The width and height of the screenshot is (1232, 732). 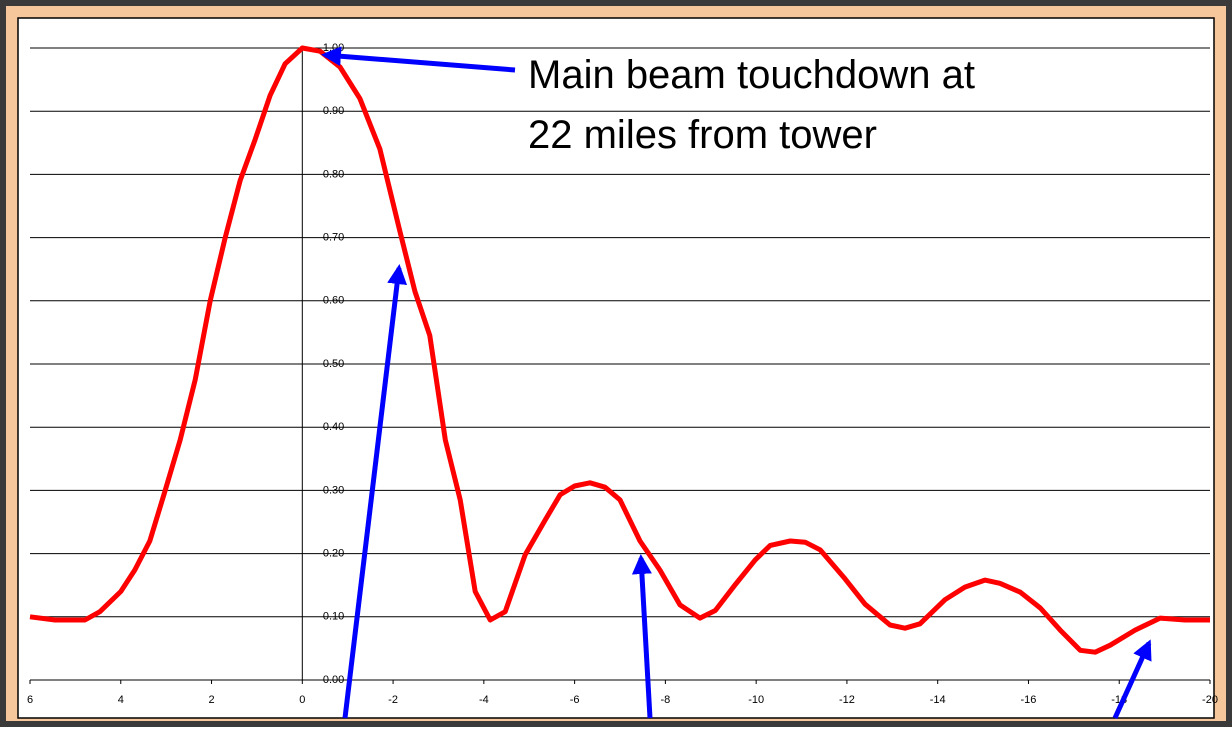 What do you see at coordinates (393, 700) in the screenshot?
I see `x-tick-label: -2` at bounding box center [393, 700].